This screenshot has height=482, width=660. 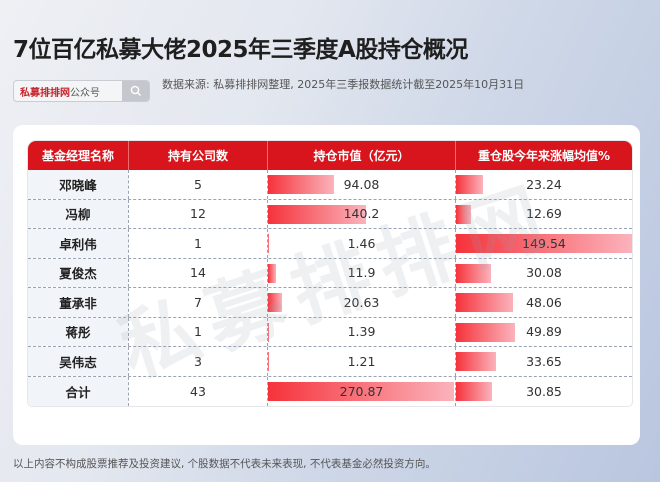 I want to click on avg-gain-cell: 33.65, so click(x=543, y=361).